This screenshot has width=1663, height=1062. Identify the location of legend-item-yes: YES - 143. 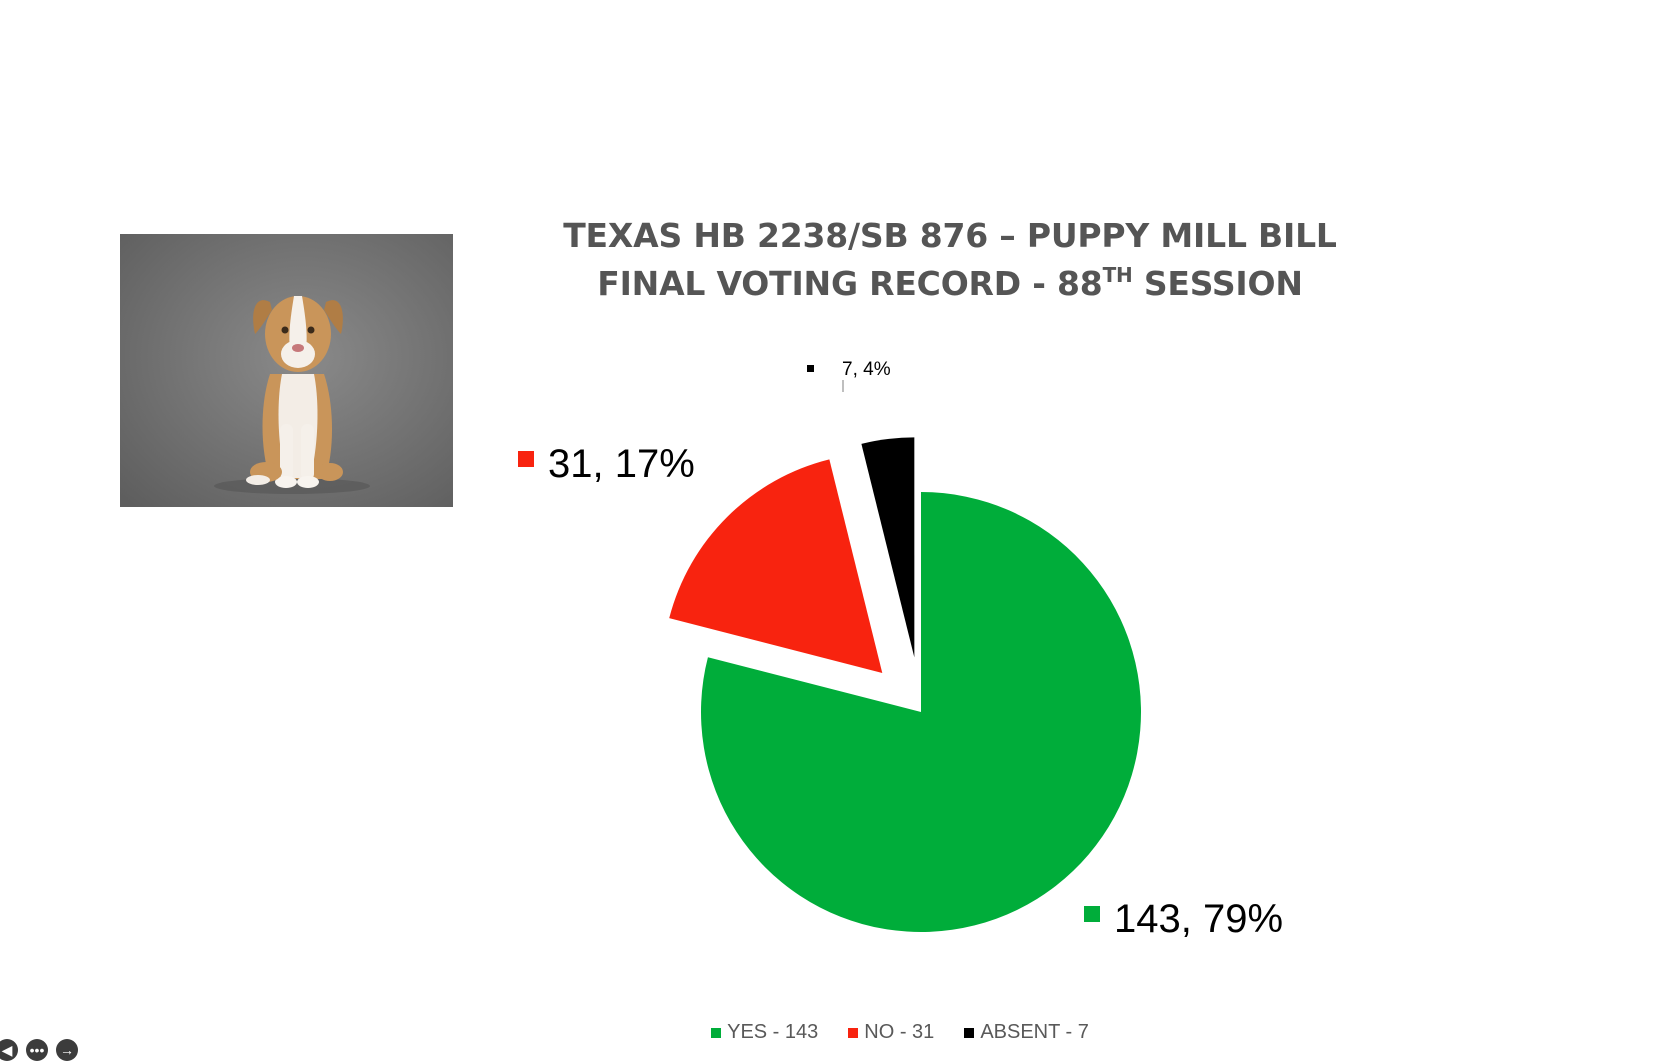
(764, 1032).